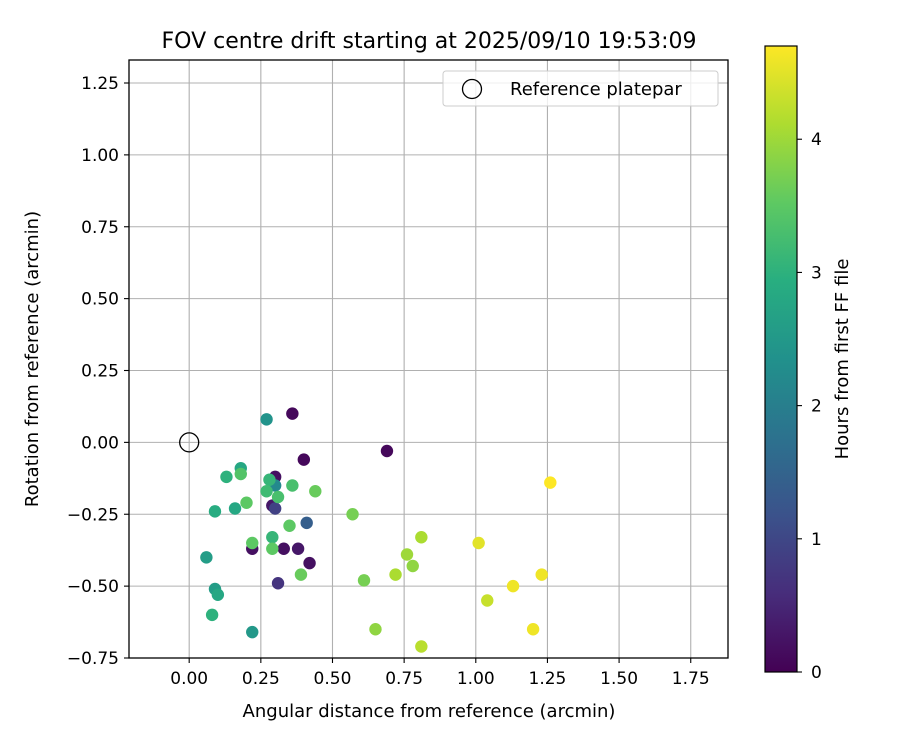  Describe the element at coordinates (781, 359) in the screenshot. I see `colorbar-gradient` at that location.